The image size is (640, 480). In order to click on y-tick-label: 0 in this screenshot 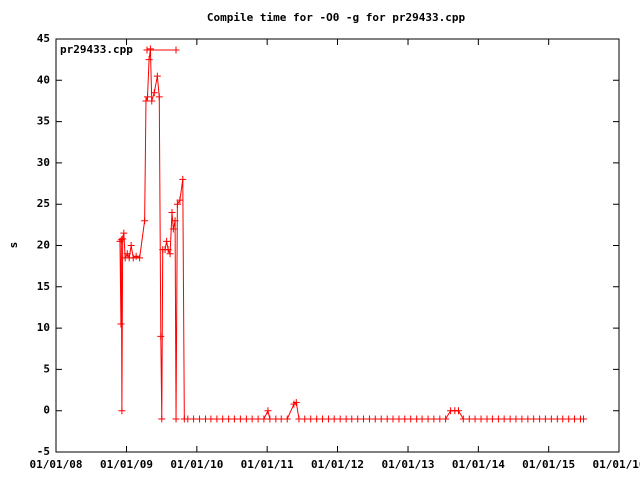, I will do `click(46, 410)`.